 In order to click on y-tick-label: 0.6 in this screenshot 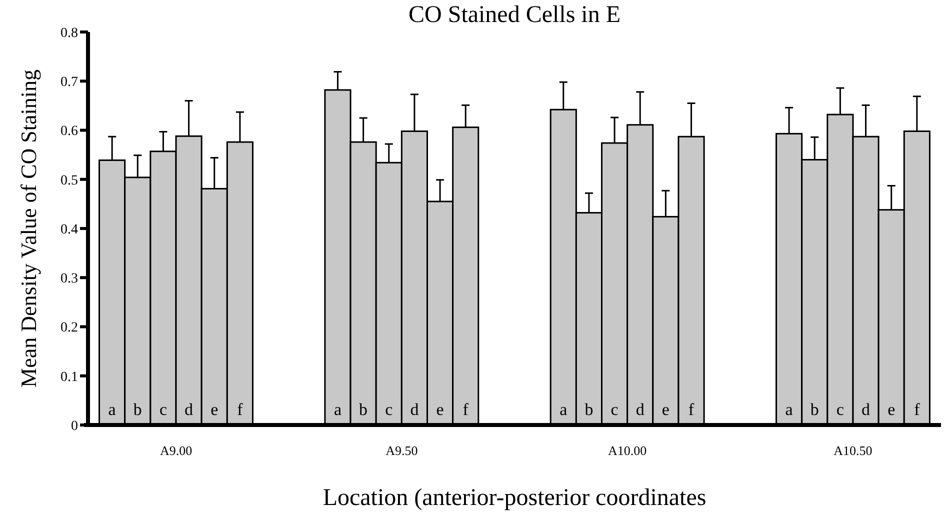, I will do `click(69, 132)`.